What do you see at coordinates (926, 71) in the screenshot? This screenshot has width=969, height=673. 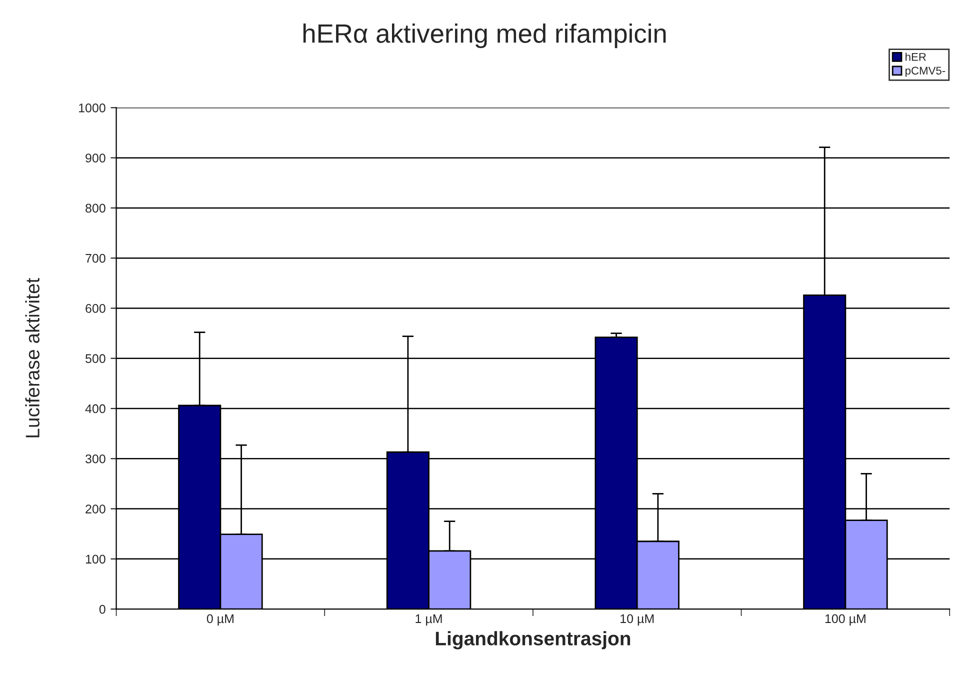 I see `legend-label: pCMV5-` at bounding box center [926, 71].